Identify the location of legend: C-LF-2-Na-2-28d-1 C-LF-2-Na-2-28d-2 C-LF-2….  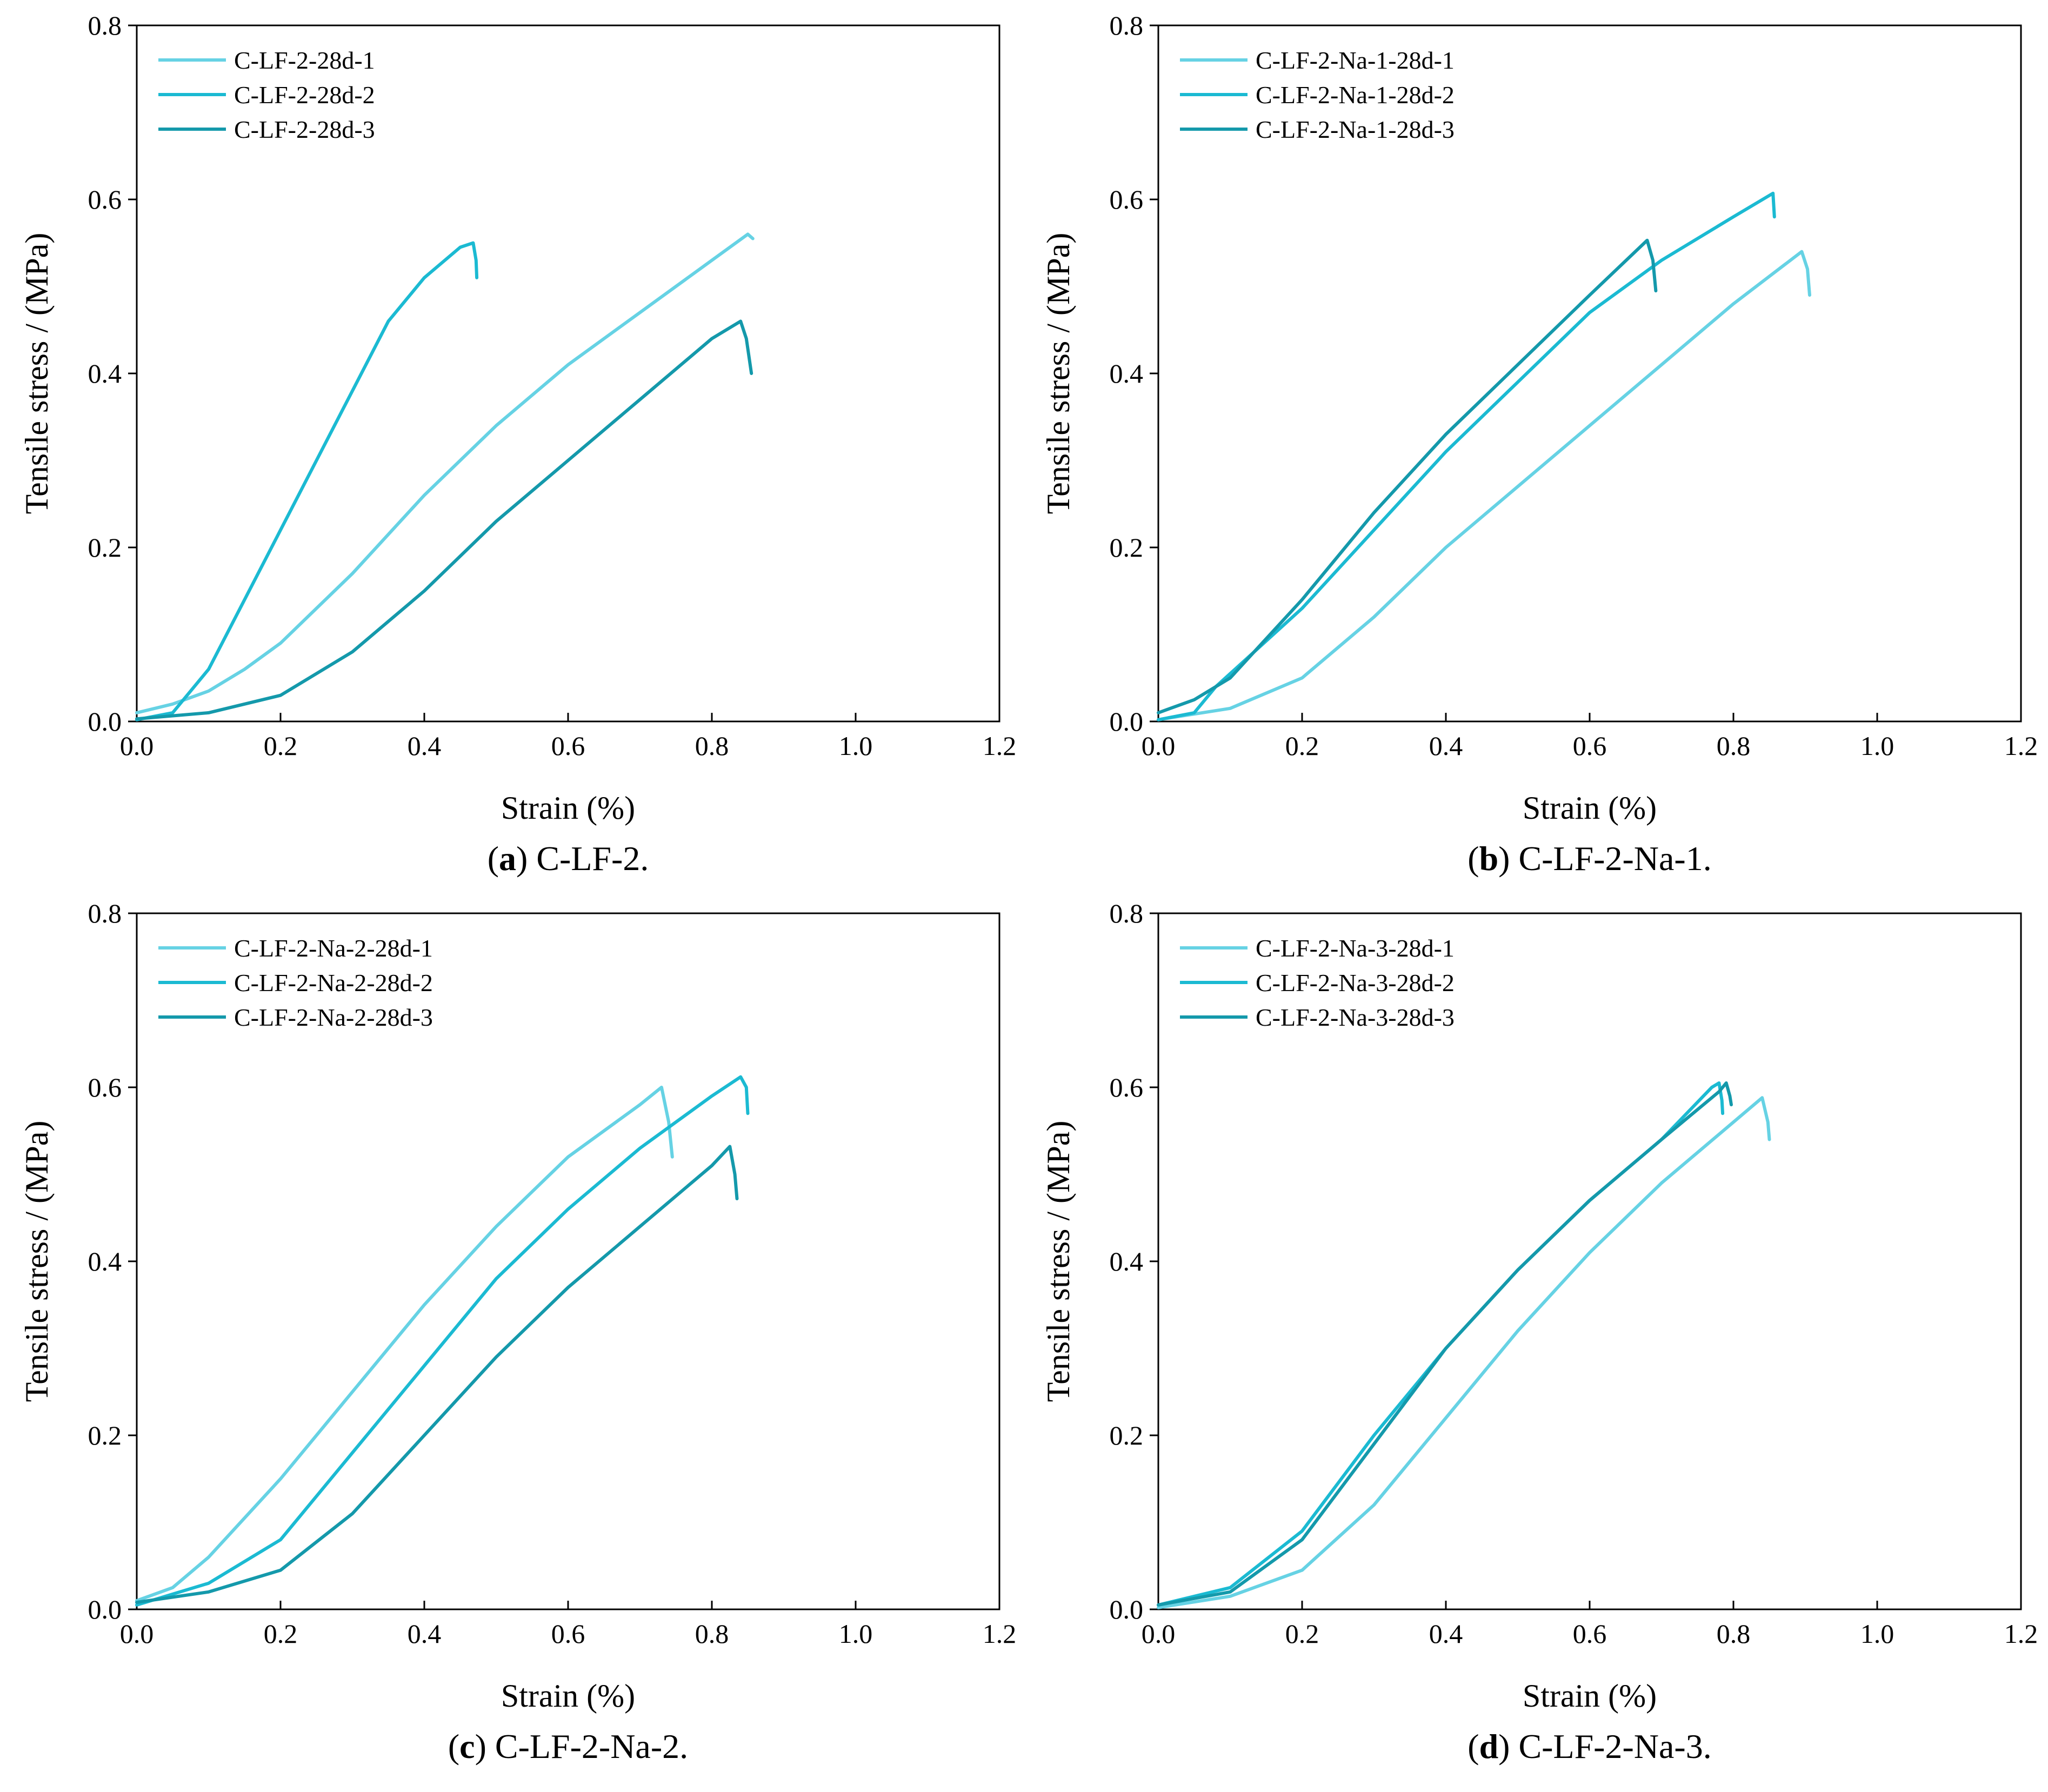
(295, 983).